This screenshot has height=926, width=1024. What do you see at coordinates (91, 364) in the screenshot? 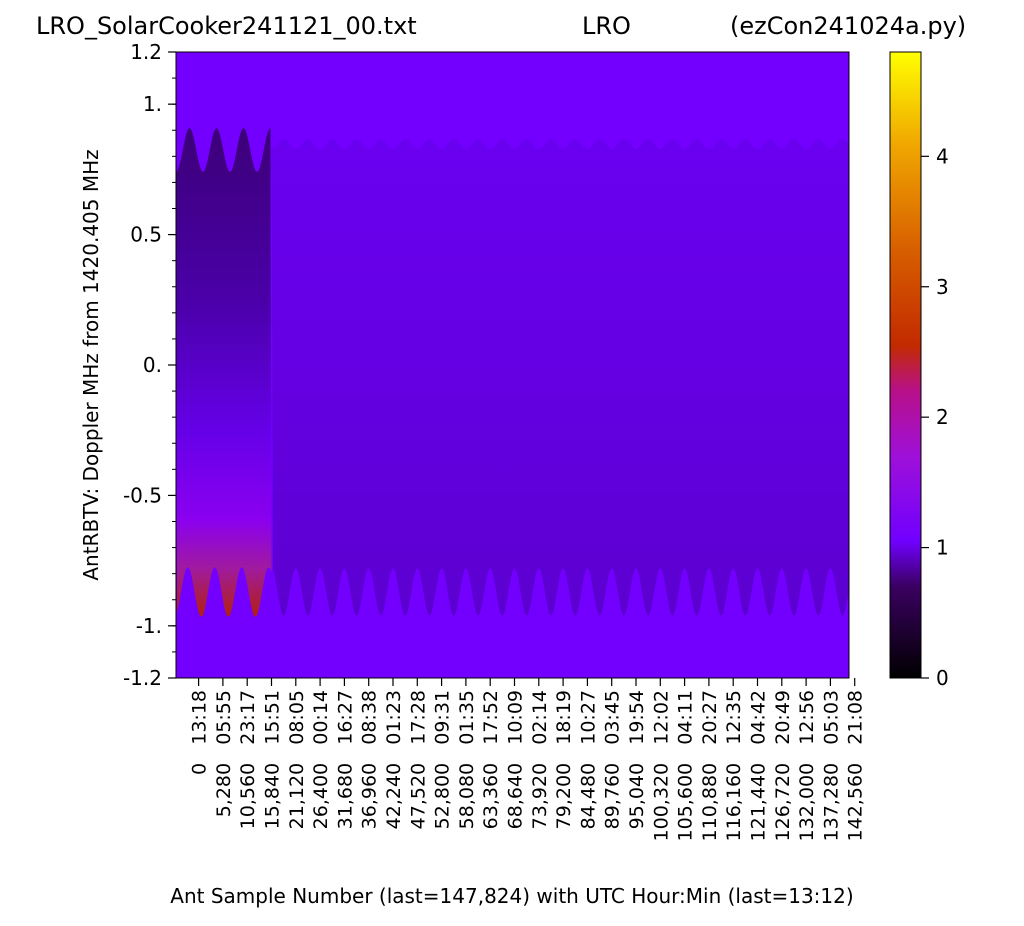
I see `y-axis-label: AntRBTV: Doppler MHz from 1420.405 MHz` at bounding box center [91, 364].